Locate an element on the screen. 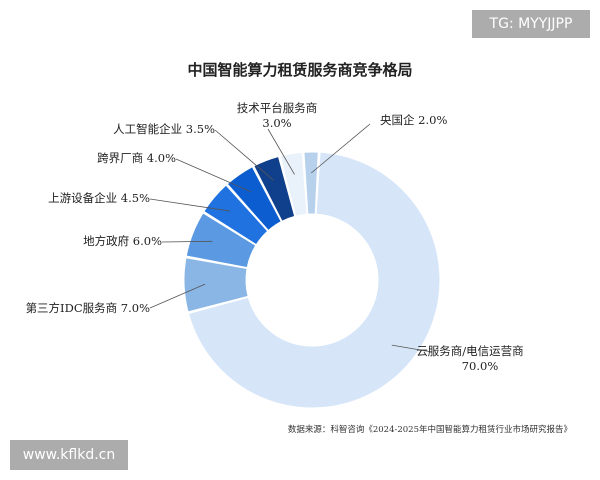  slice-技术平台服务商 is located at coordinates (293, 184).